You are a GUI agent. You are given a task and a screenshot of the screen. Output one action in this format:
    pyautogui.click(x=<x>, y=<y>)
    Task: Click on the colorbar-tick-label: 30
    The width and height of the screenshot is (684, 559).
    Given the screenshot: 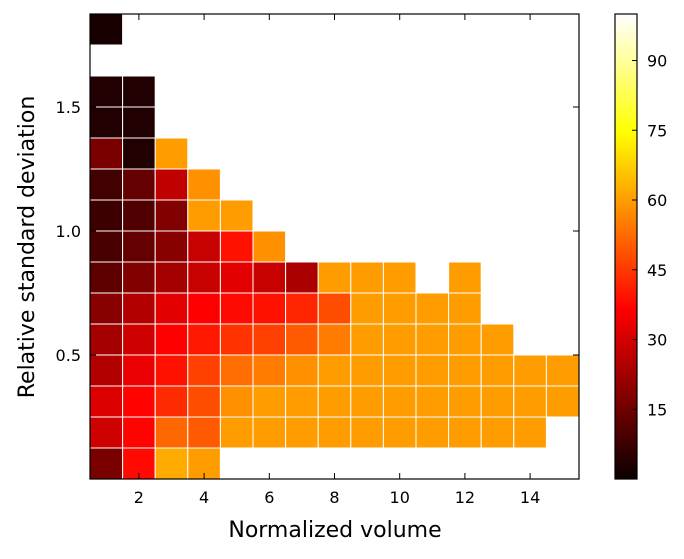 What is the action you would take?
    pyautogui.click(x=657, y=340)
    